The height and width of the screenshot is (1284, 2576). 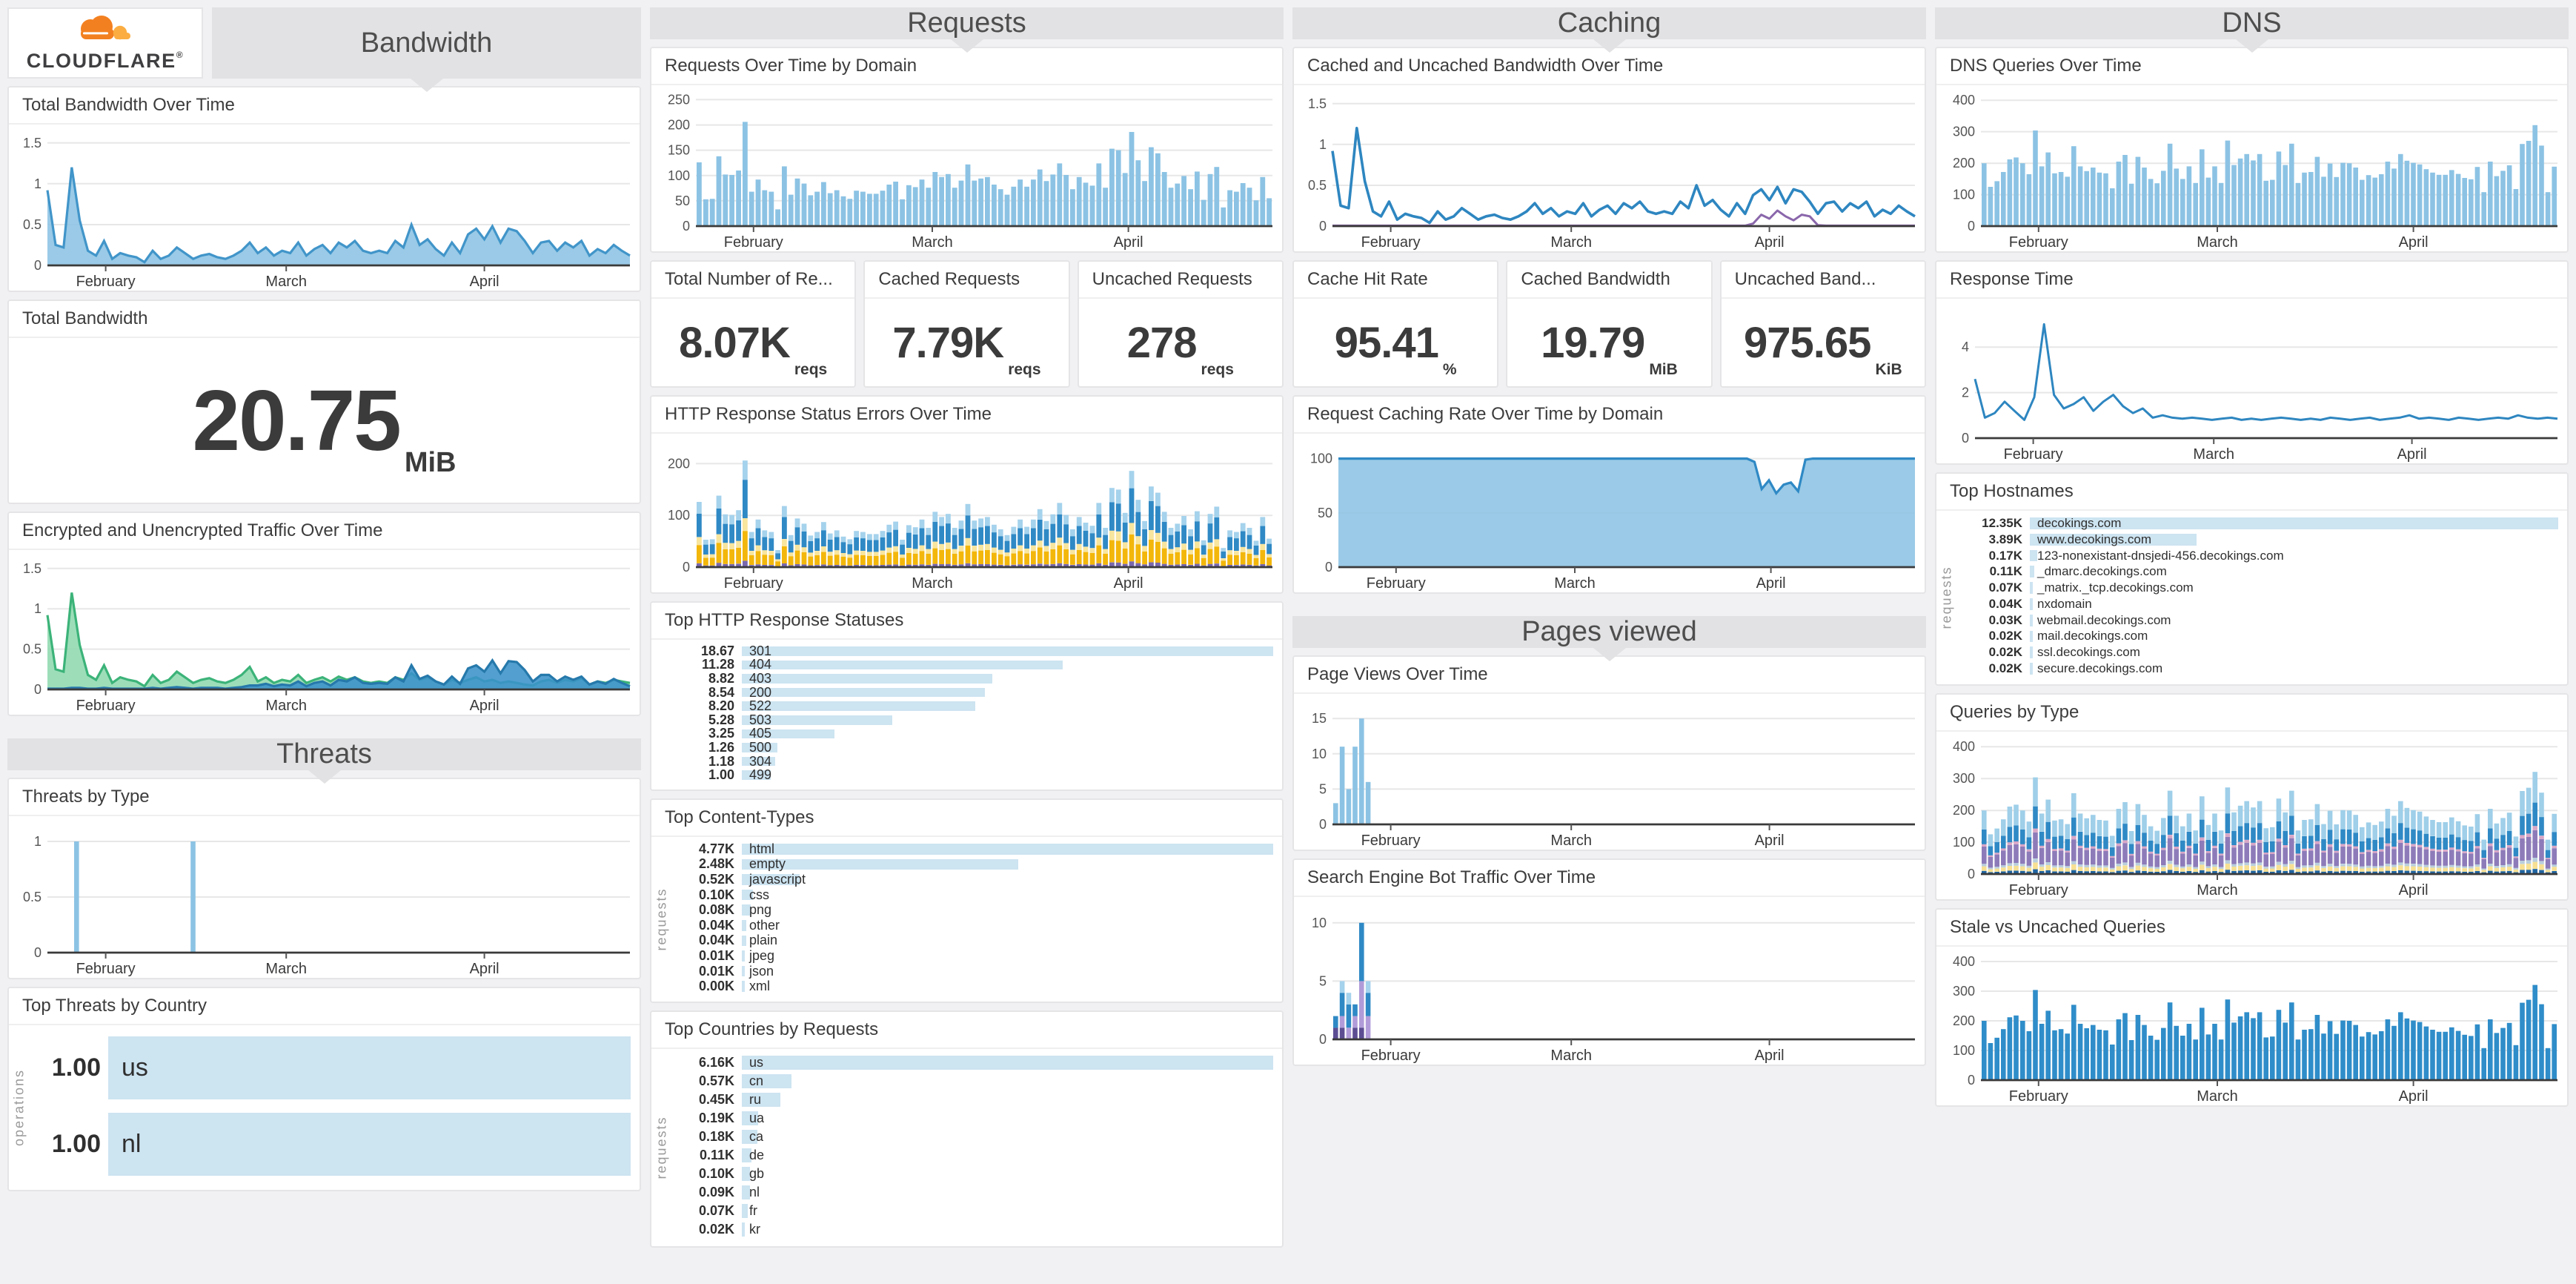 What do you see at coordinates (974, 747) in the screenshot?
I see `list-item: 1.26 500` at bounding box center [974, 747].